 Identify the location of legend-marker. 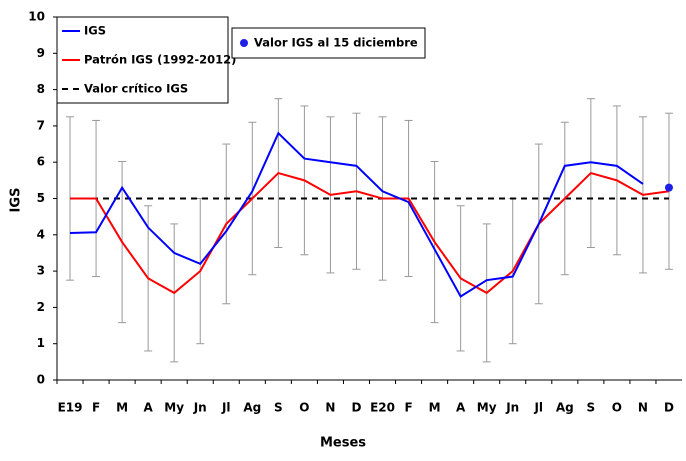
(244, 43).